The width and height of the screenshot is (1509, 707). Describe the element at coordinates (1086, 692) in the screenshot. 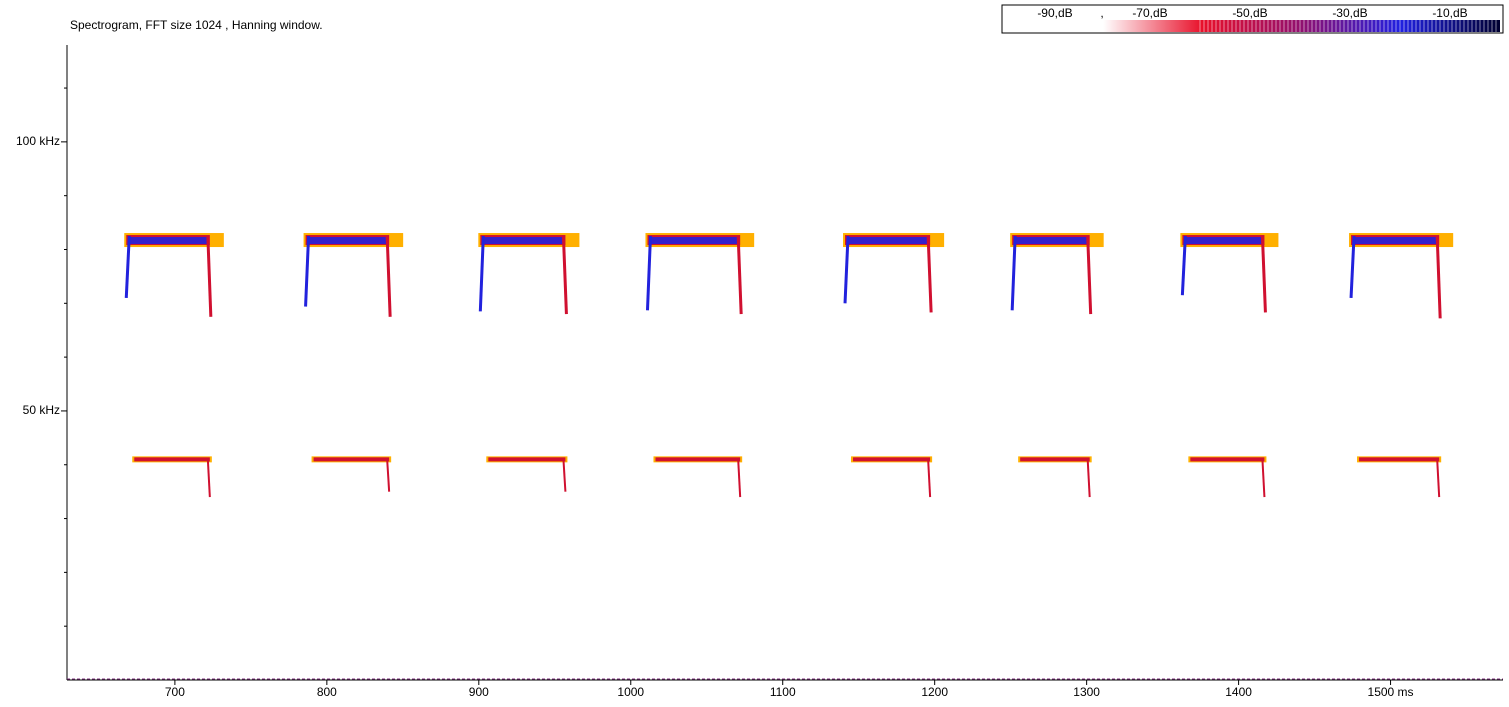

I see `x-tick-label: 1300` at that location.